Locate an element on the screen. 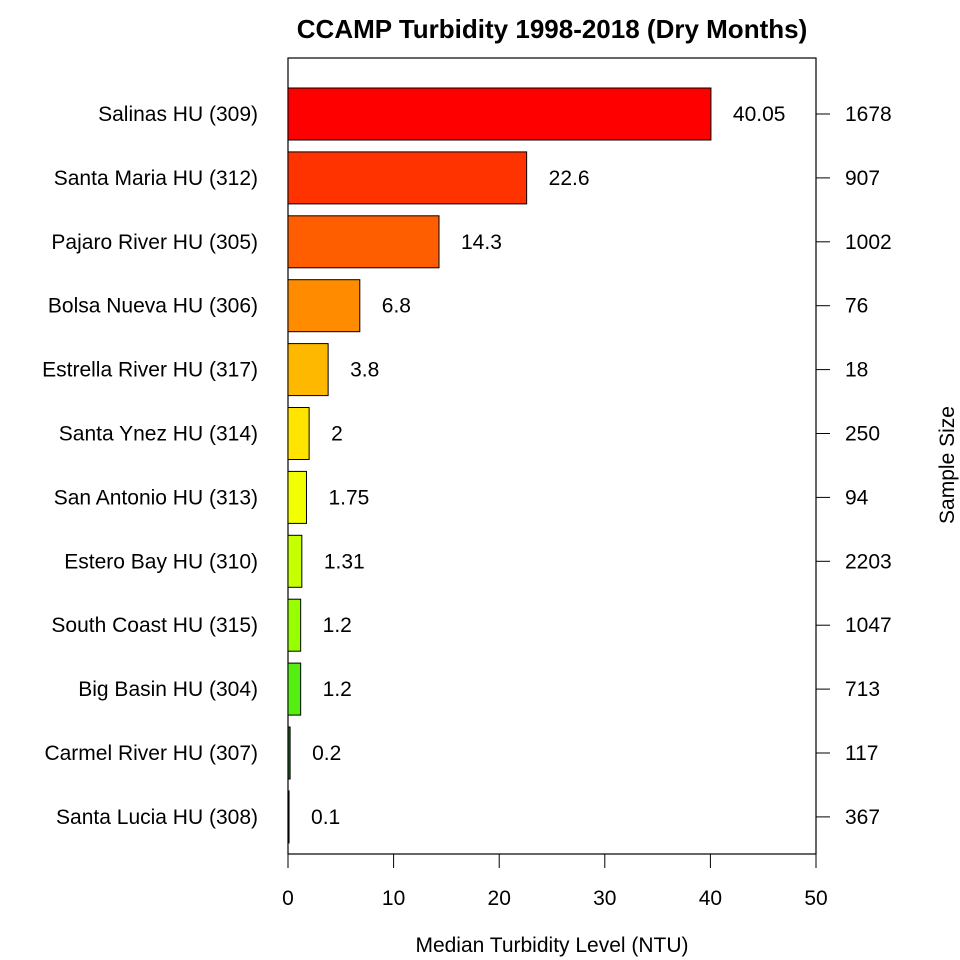  sample-size-label: 250 is located at coordinates (862, 434).